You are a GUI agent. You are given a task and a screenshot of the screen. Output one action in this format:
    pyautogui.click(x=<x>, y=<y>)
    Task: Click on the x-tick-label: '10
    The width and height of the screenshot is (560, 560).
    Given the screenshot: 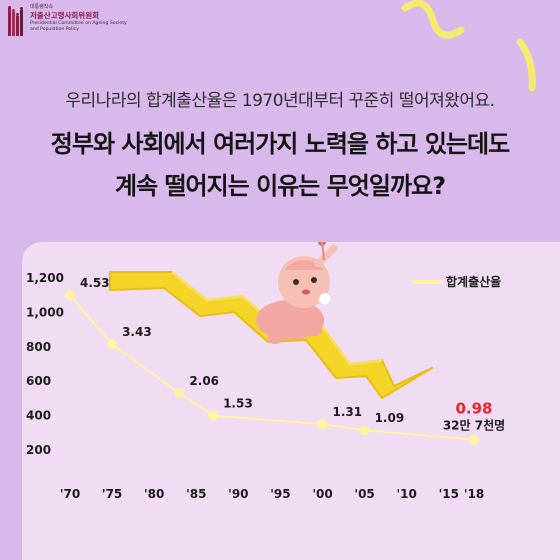 What is the action you would take?
    pyautogui.click(x=406, y=494)
    